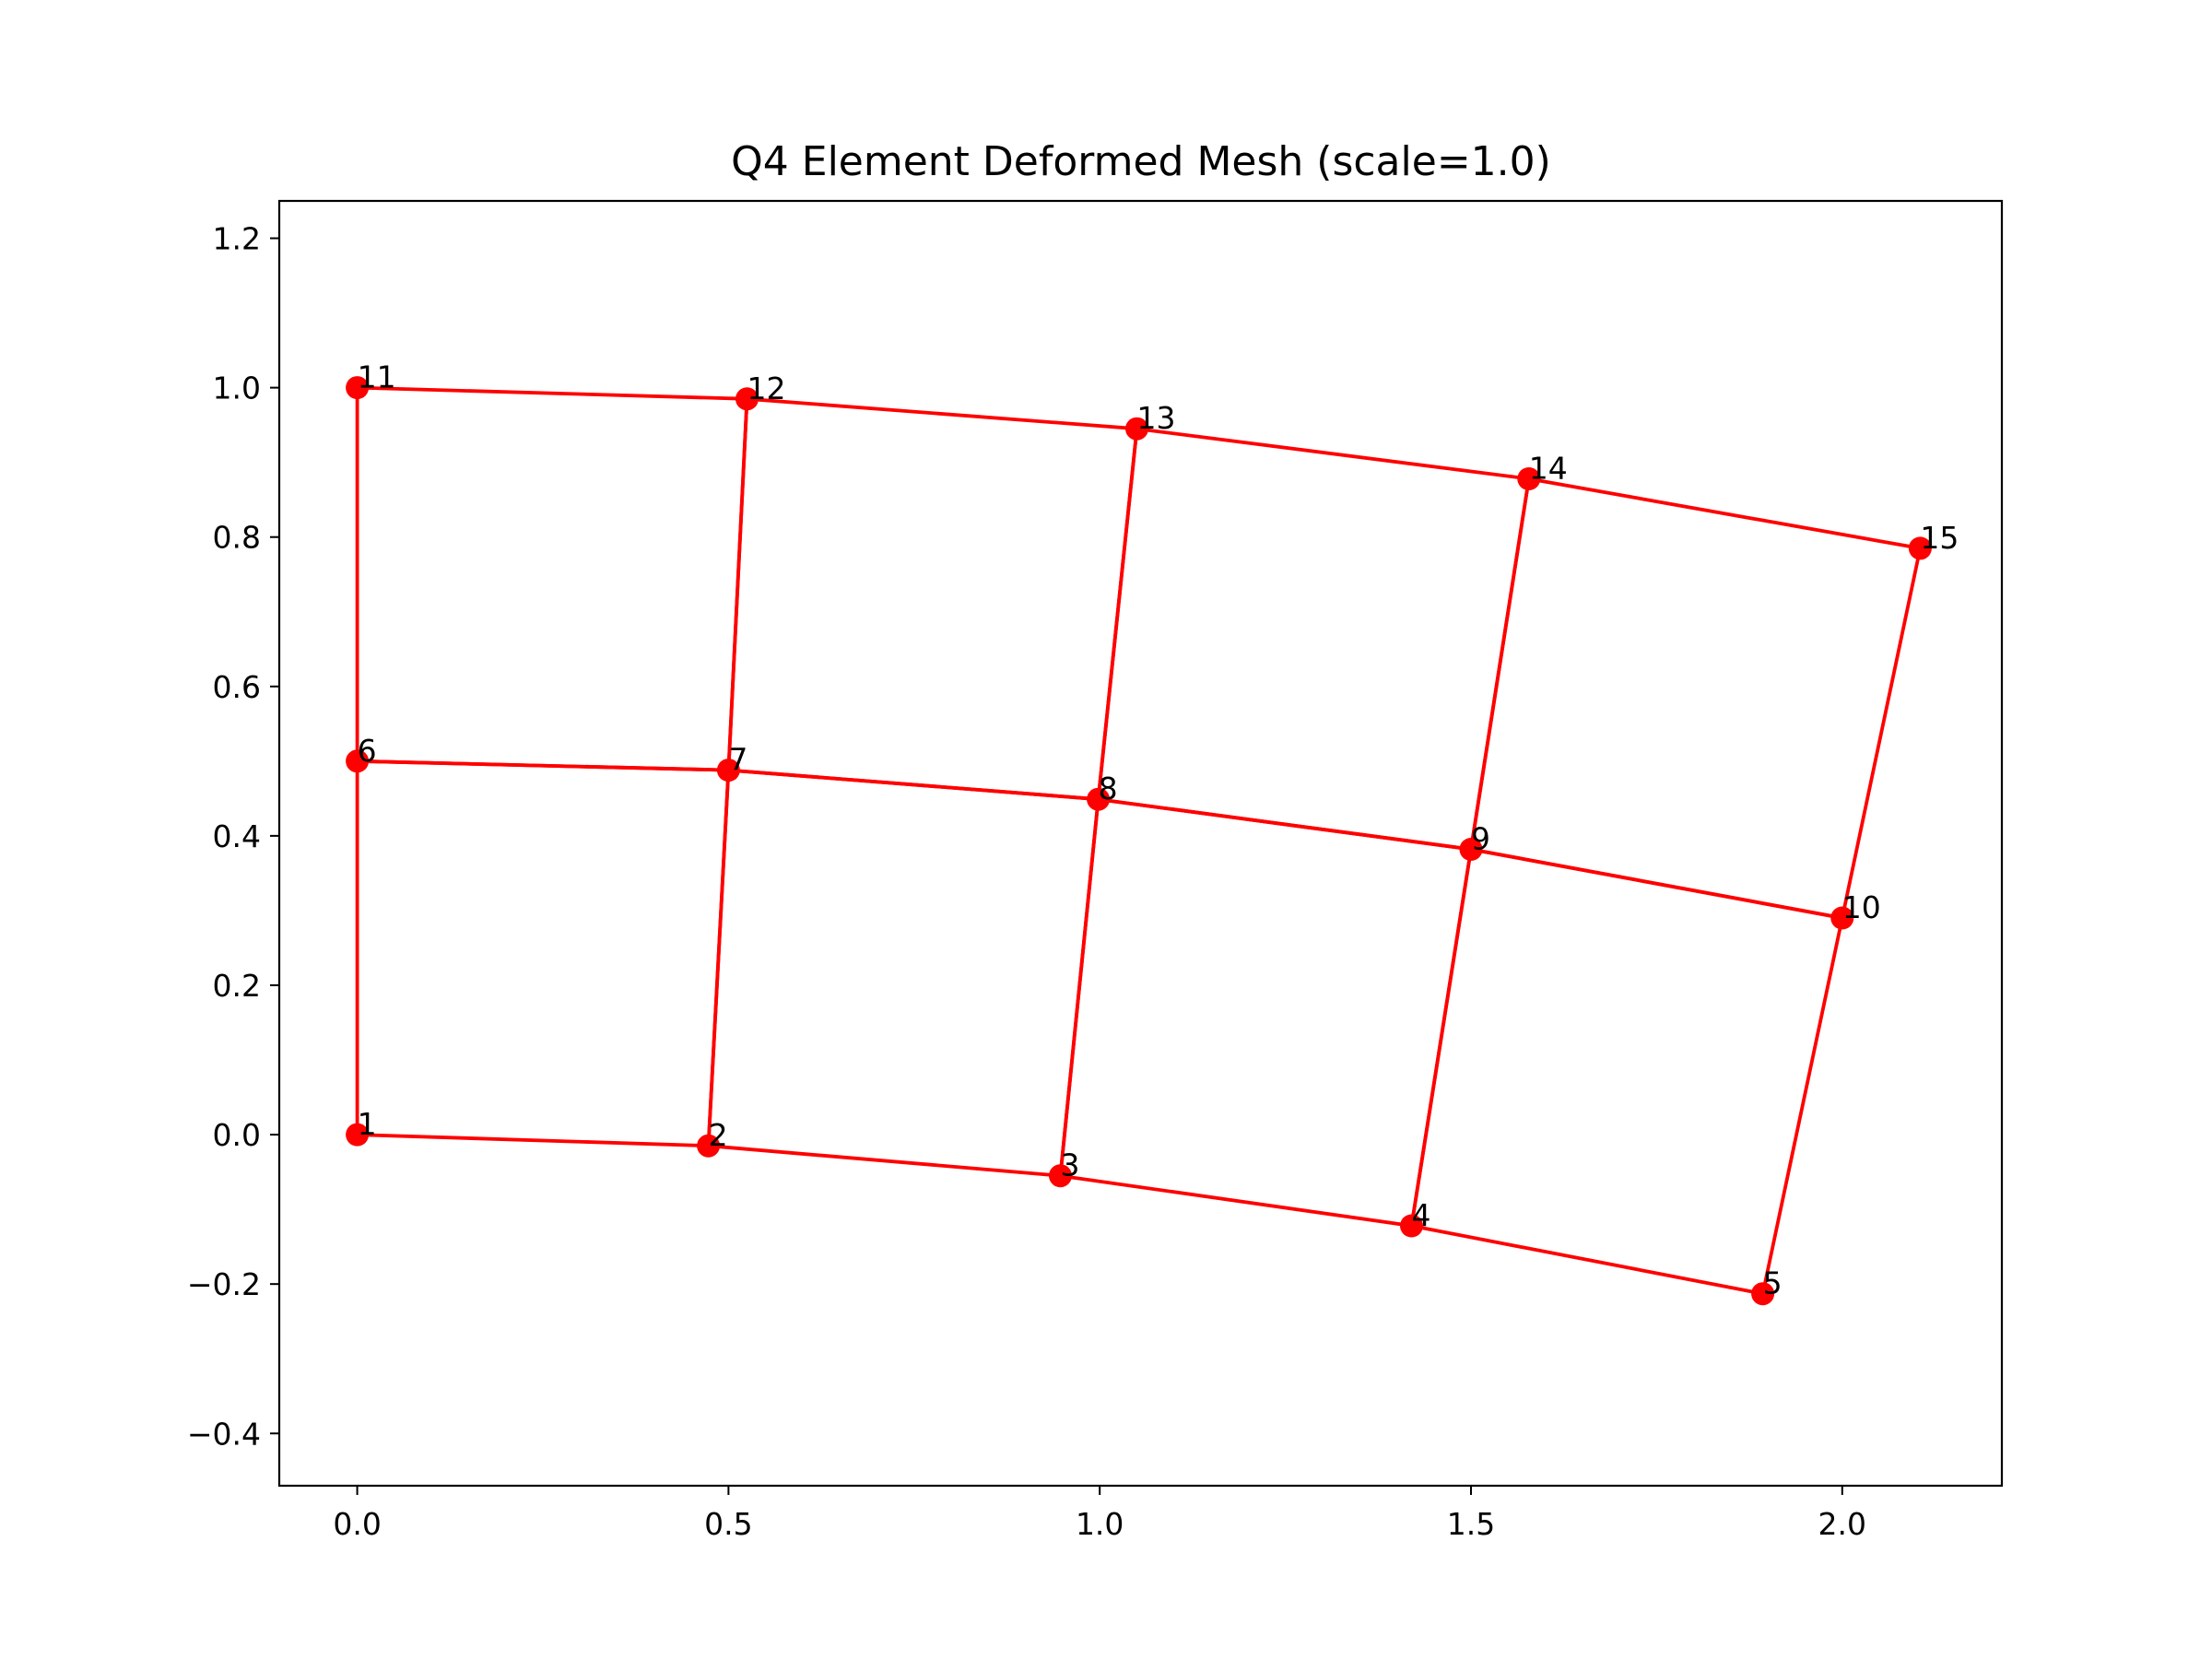 The height and width of the screenshot is (1659, 2212). I want to click on y-tick-label: −0.4, so click(224, 1434).